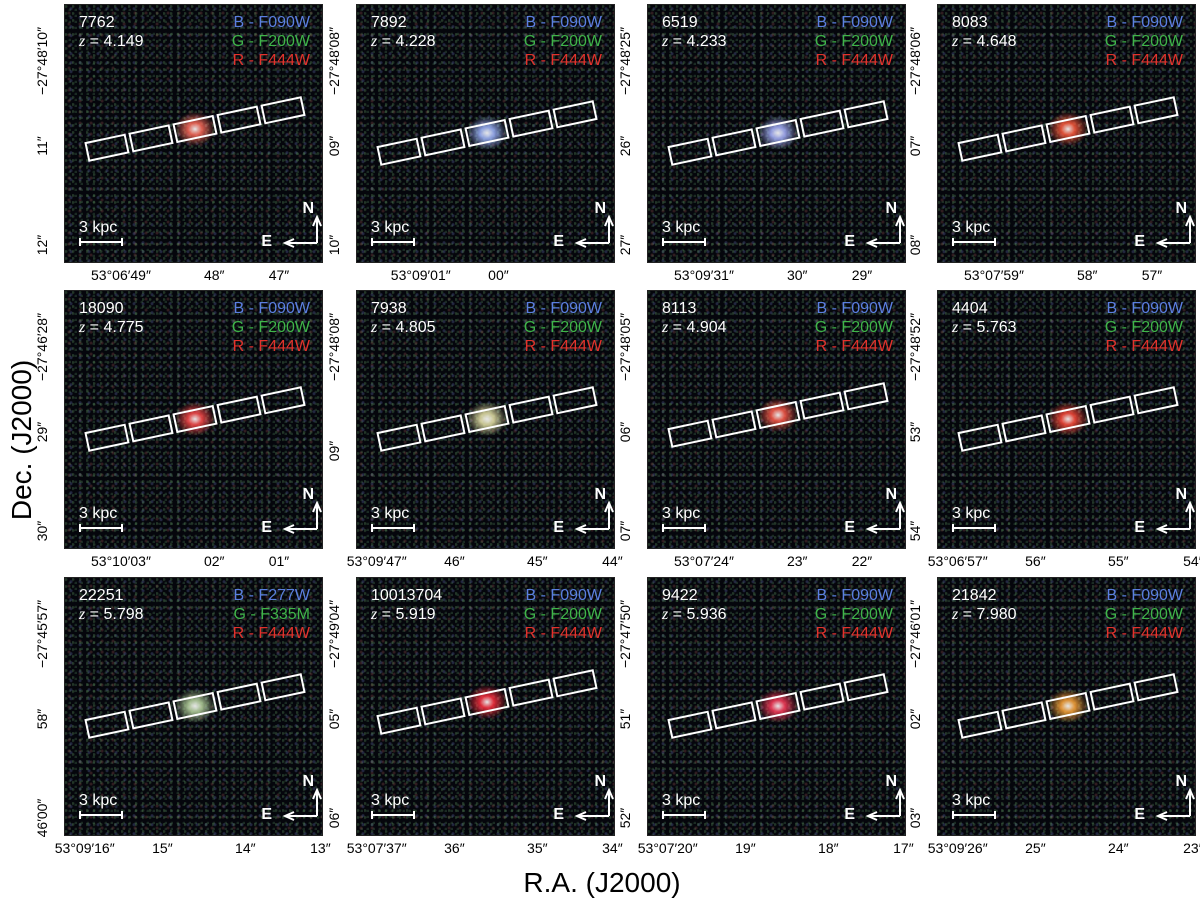 This screenshot has height=903, width=1200. I want to click on ra-tick-label: 47″, so click(279, 275).